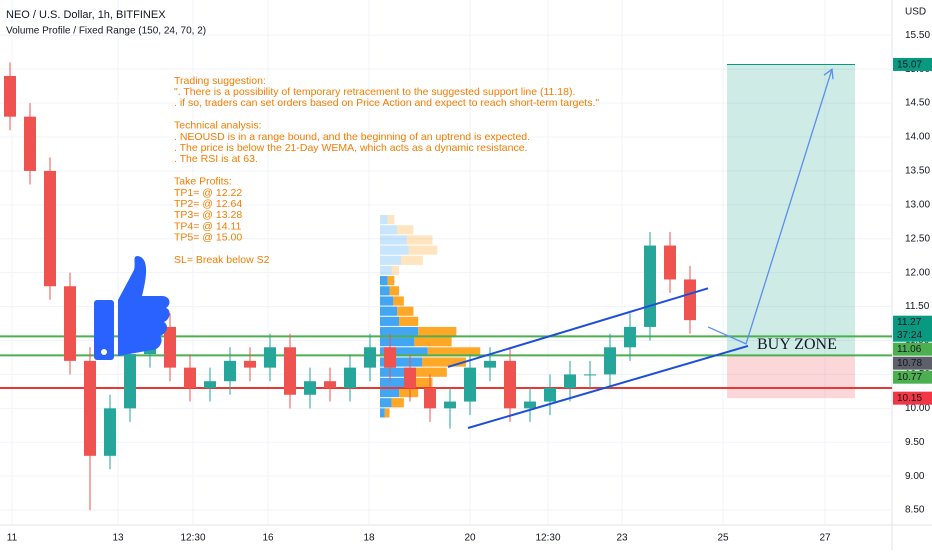 The height and width of the screenshot is (555, 932). What do you see at coordinates (208, 238) in the screenshot?
I see `note-line: TP5= @ 15.00` at bounding box center [208, 238].